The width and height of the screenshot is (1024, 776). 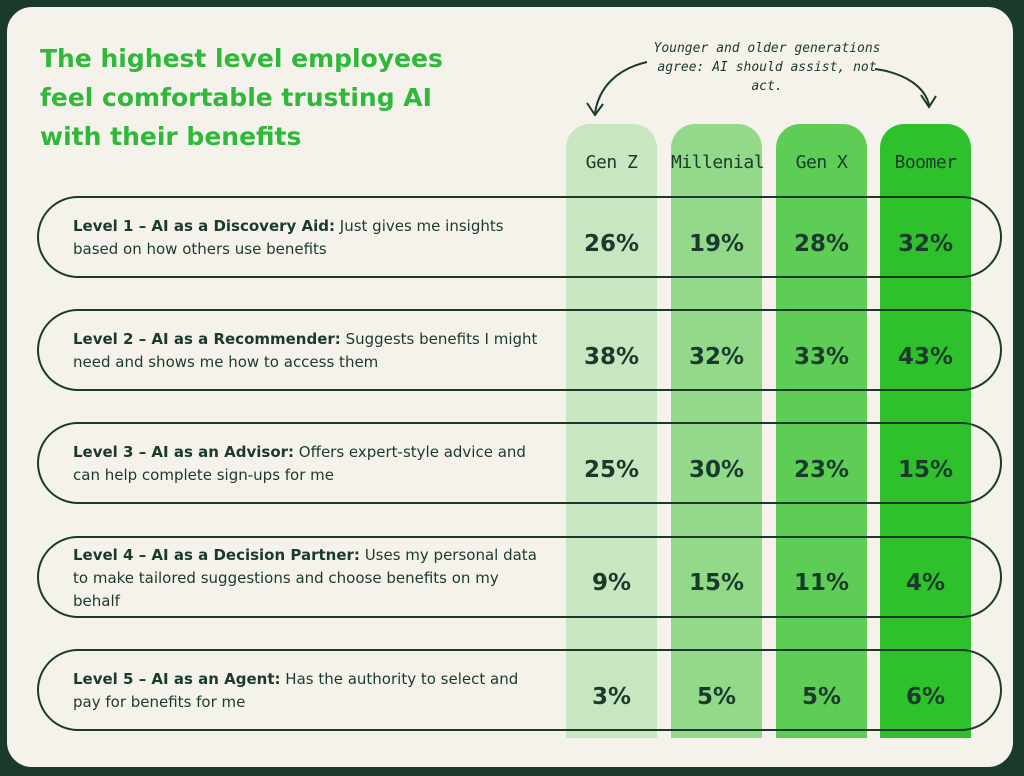 What do you see at coordinates (204, 226) in the screenshot?
I see `level-title: Level 1 – AI as a Discovery Aid:` at bounding box center [204, 226].